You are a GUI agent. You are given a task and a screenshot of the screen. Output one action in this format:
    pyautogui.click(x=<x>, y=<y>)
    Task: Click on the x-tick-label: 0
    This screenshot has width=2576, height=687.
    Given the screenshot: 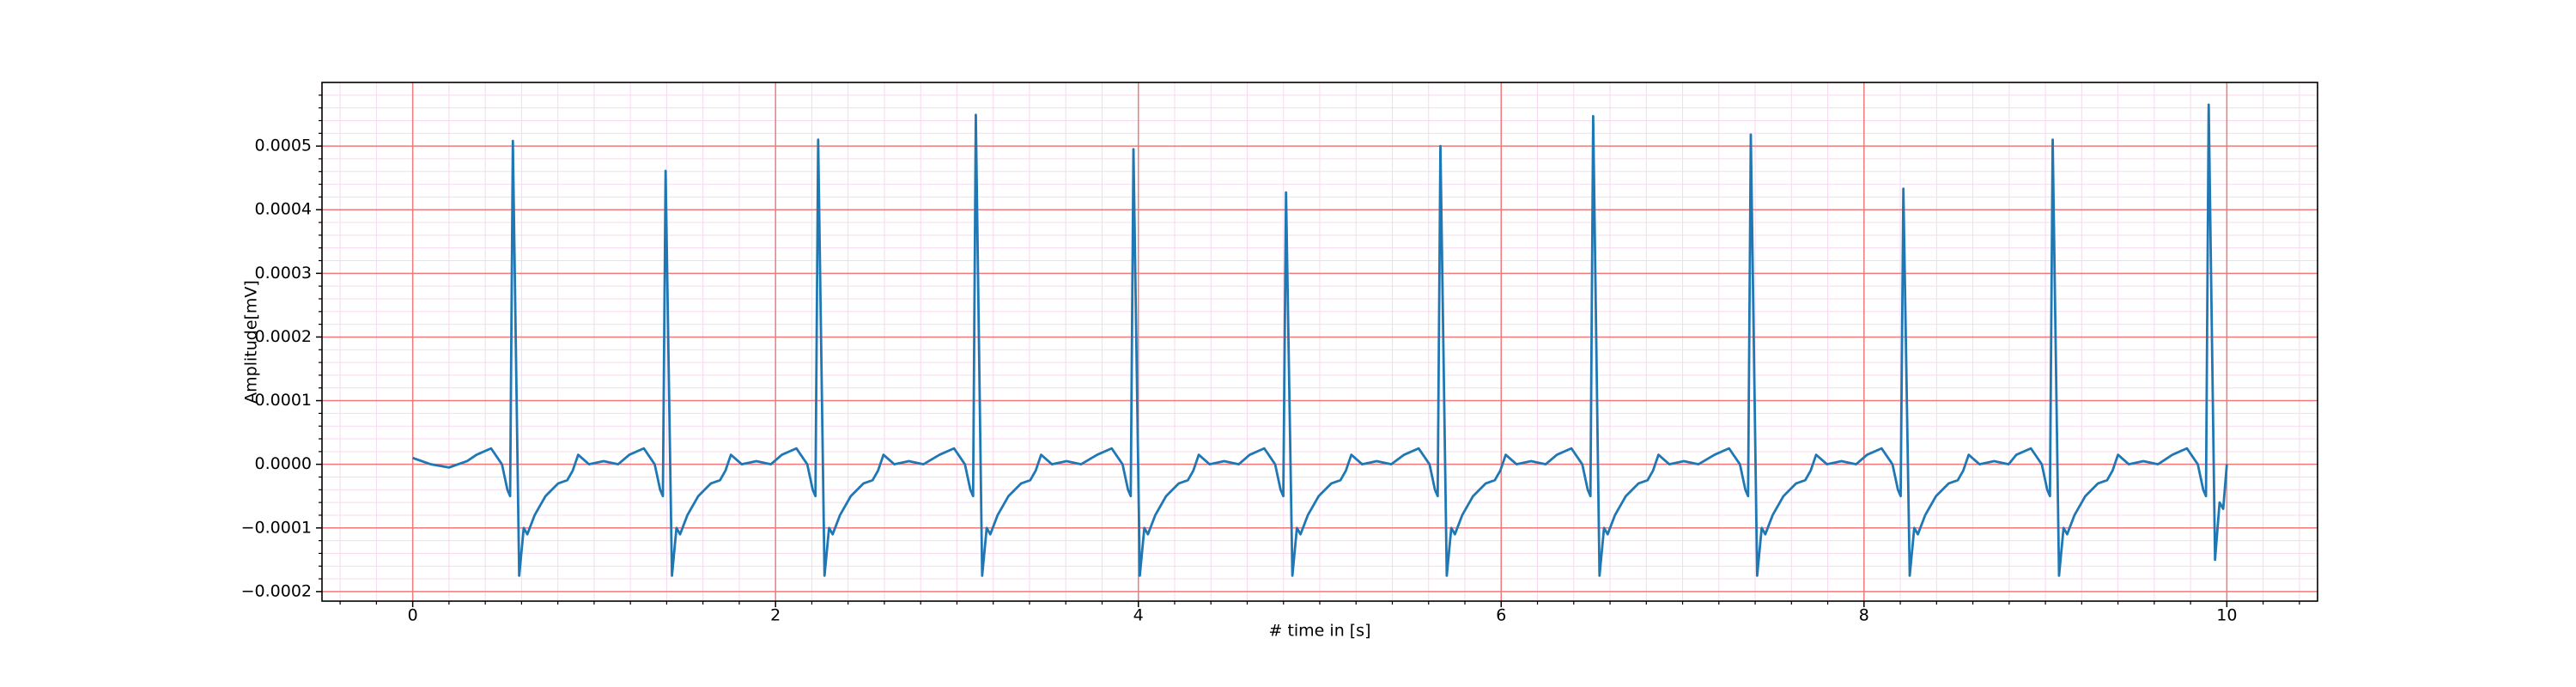 What is the action you would take?
    pyautogui.click(x=413, y=615)
    